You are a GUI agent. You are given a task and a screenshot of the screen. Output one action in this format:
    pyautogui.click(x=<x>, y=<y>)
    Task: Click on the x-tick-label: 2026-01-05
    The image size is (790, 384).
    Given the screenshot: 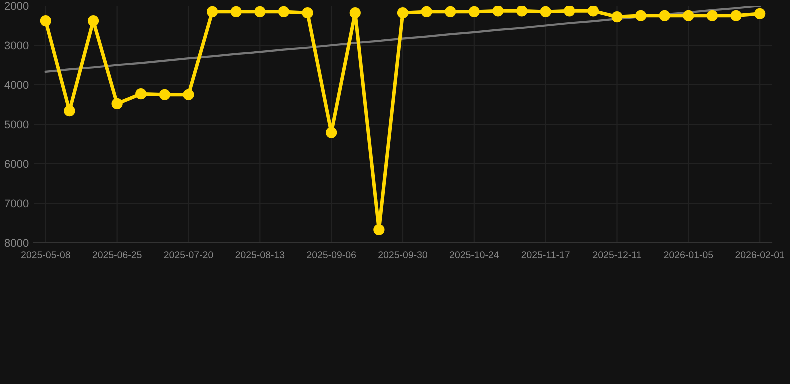 What is the action you would take?
    pyautogui.click(x=689, y=255)
    